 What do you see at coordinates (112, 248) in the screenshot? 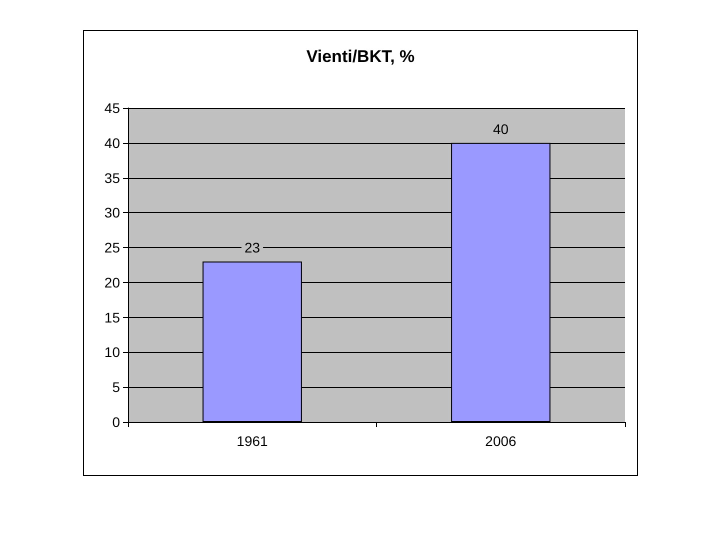
I see `y-tick-label: 25` at bounding box center [112, 248].